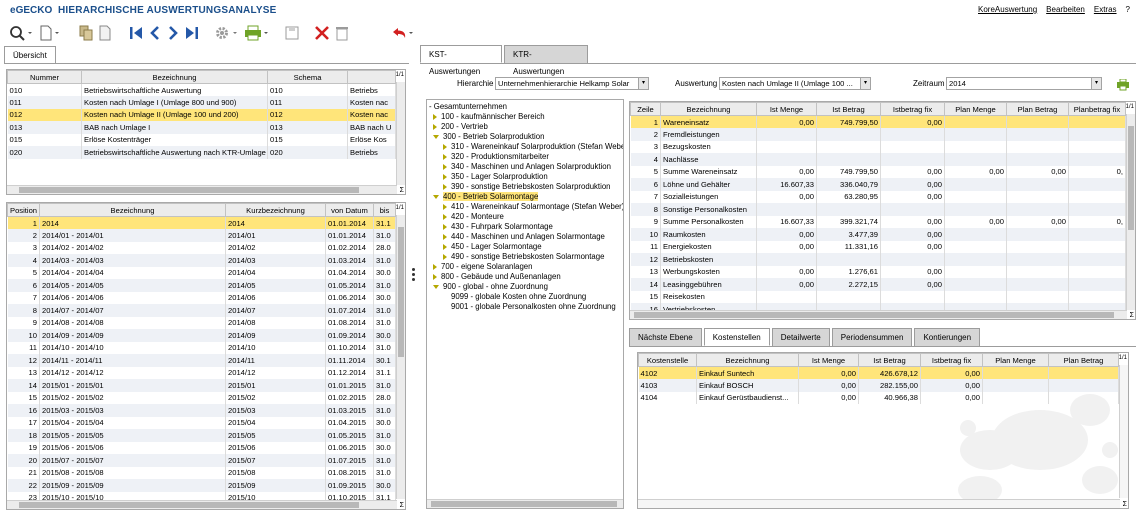 The width and height of the screenshot is (1140, 514). Describe the element at coordinates (486, 197) in the screenshot. I see `tree-node: 400 - Betrieb Solarmontage` at that location.